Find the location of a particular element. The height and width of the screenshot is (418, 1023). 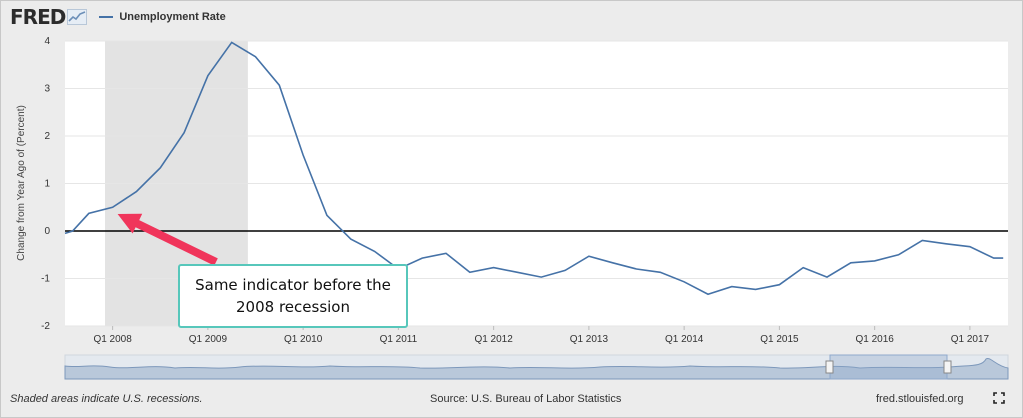

navigator-selection is located at coordinates (888, 367).